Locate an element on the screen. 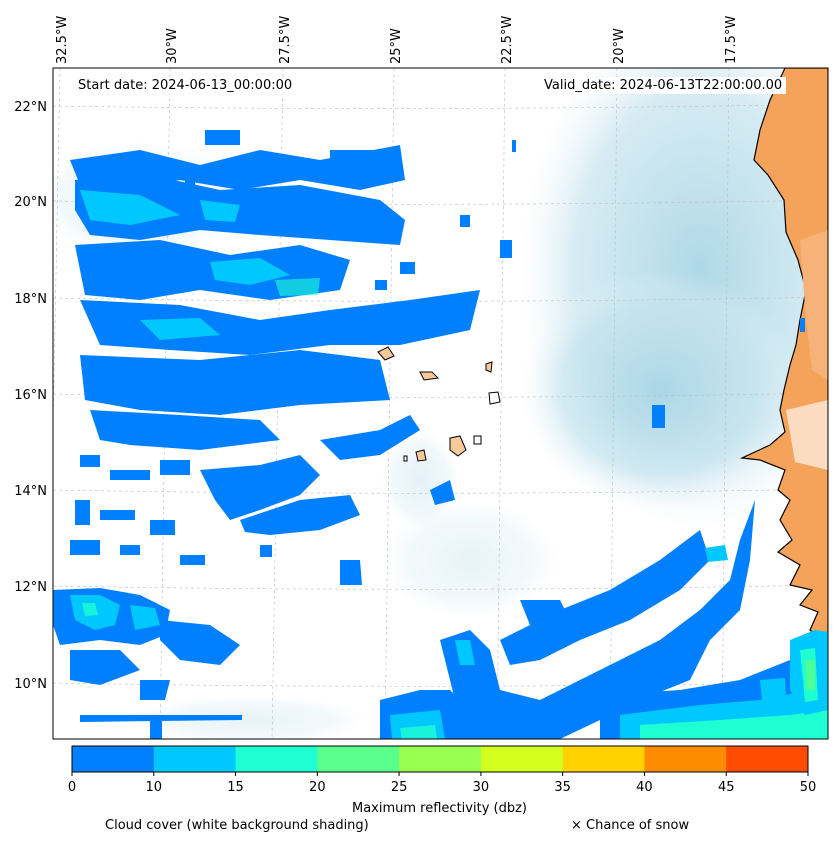 The width and height of the screenshot is (837, 844). lon-label: 27.5°W is located at coordinates (285, 40).